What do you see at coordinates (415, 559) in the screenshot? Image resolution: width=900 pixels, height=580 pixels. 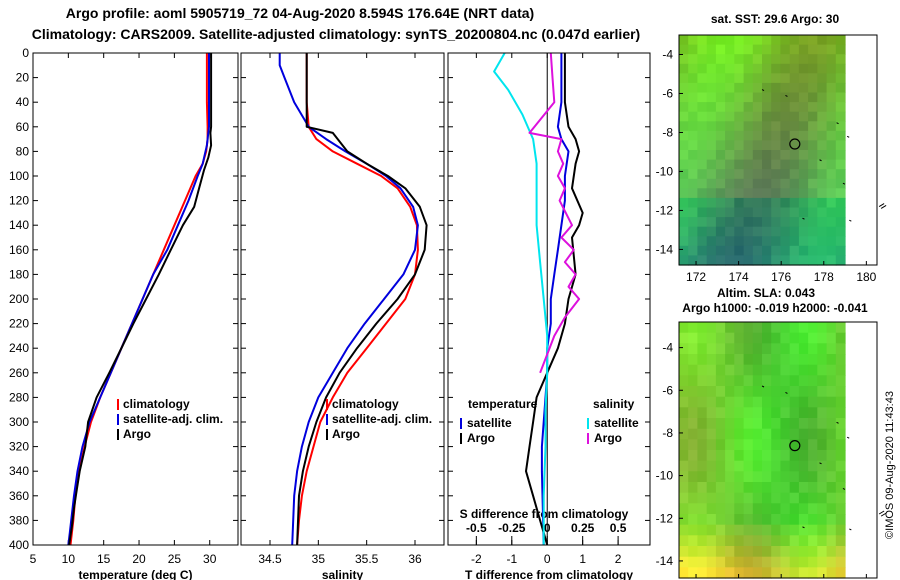 I see `x-tick-label: 36` at bounding box center [415, 559].